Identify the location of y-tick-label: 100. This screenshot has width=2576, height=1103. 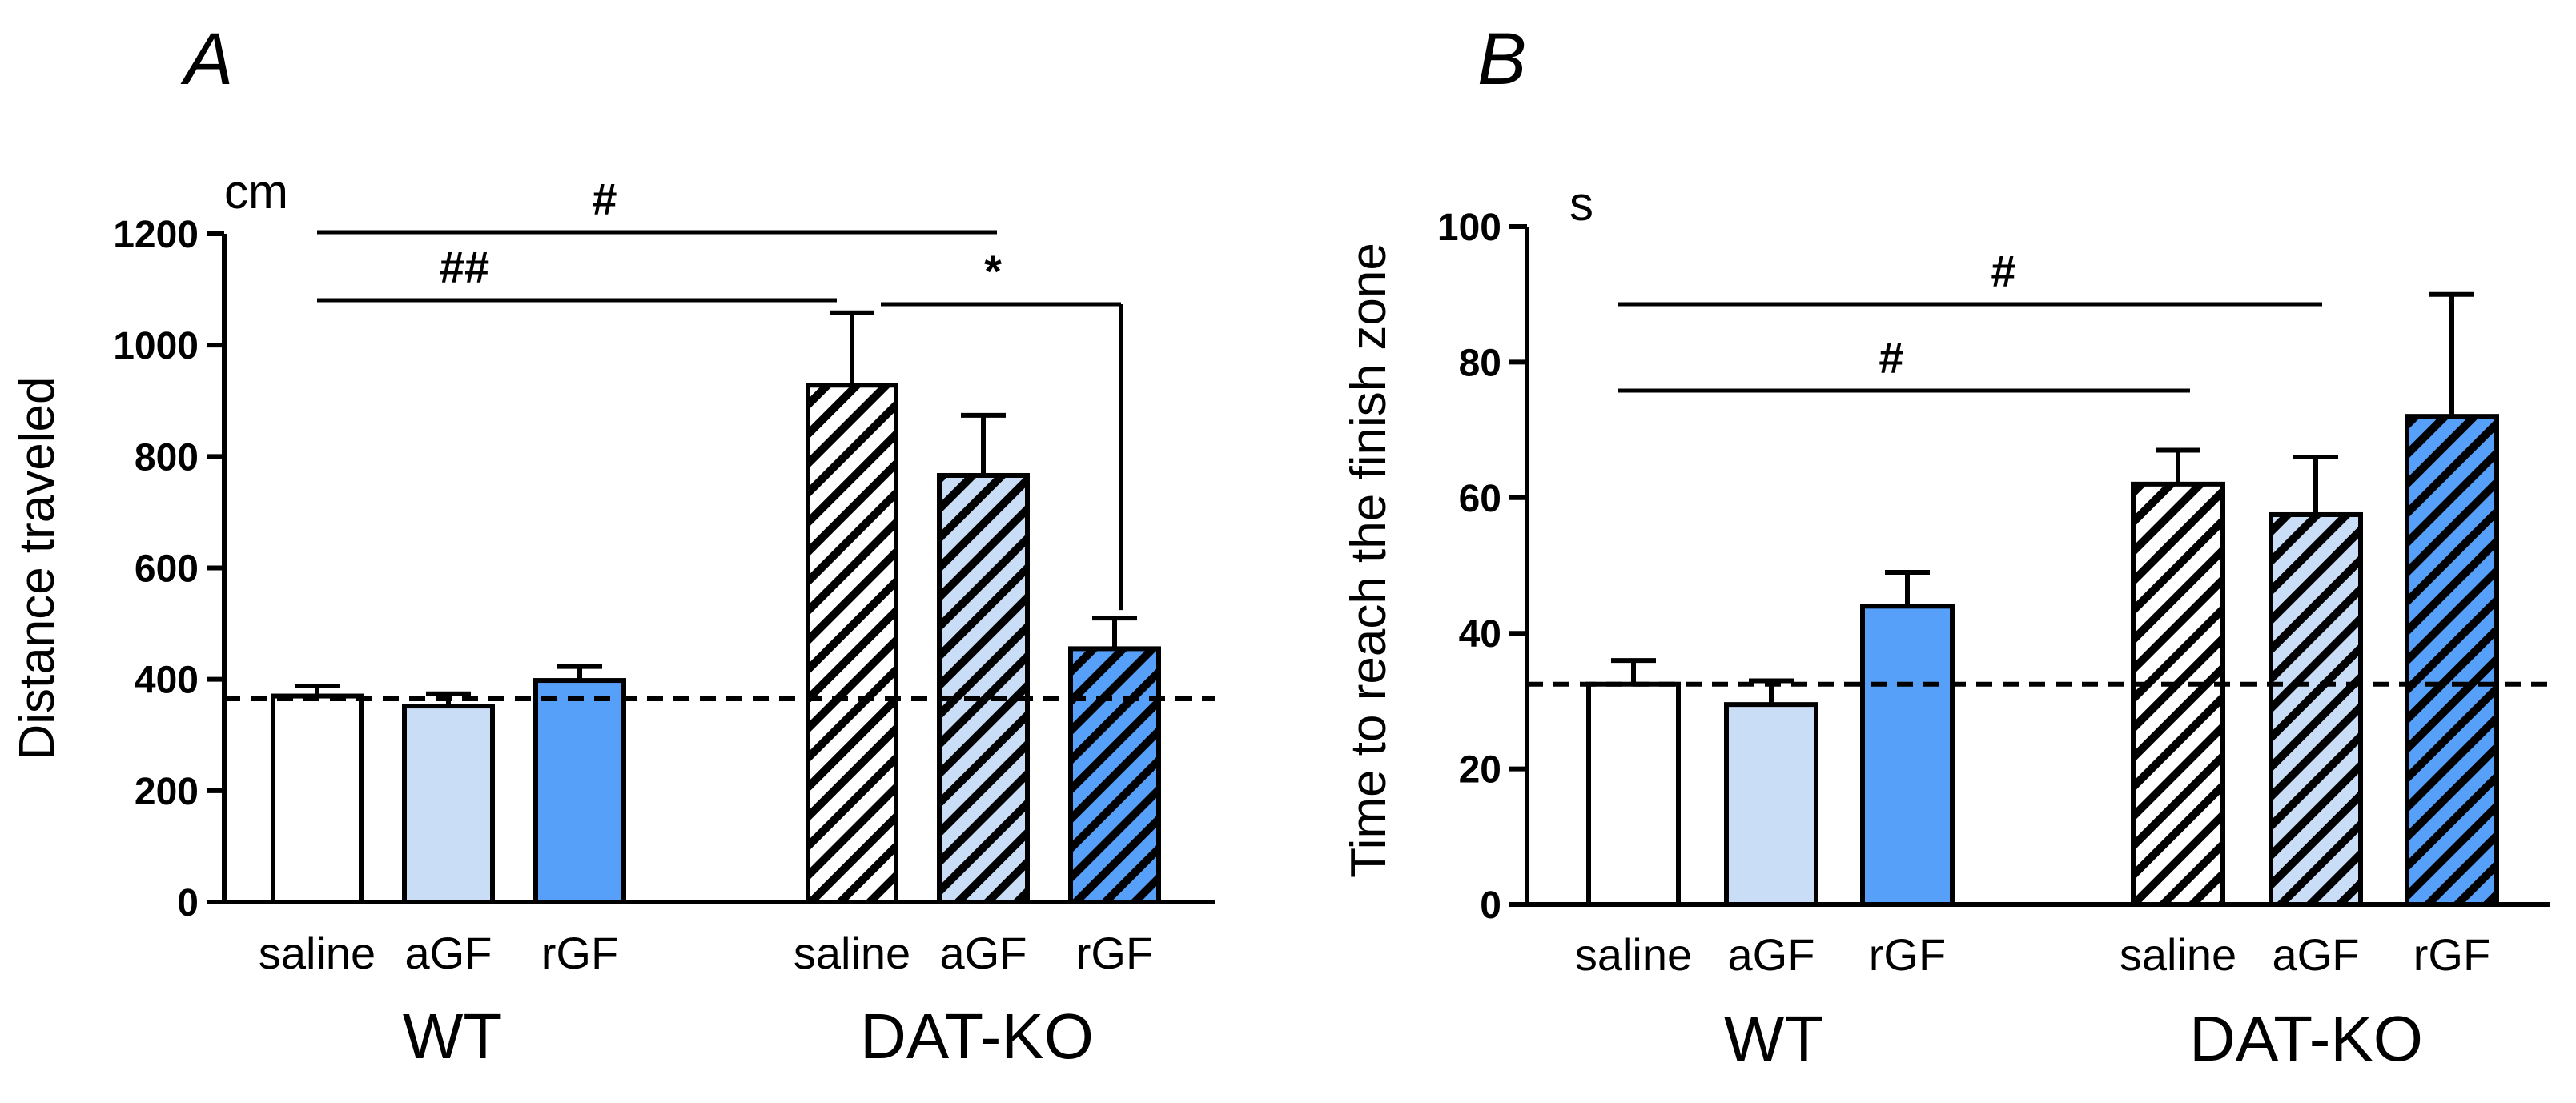
(1469, 228).